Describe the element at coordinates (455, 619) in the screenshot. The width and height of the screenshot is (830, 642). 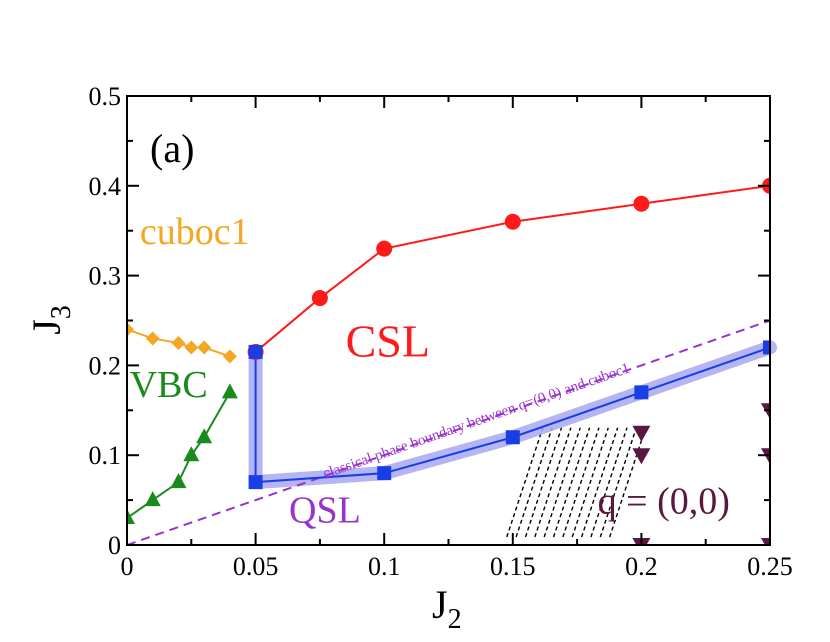
I see `x-axis-title-sub: 2` at that location.